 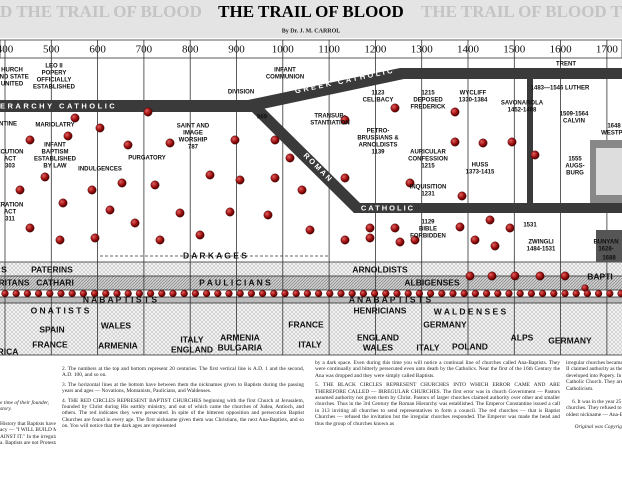 What do you see at coordinates (574, 167) in the screenshot?
I see `event-label: AUGS-` at bounding box center [574, 167].